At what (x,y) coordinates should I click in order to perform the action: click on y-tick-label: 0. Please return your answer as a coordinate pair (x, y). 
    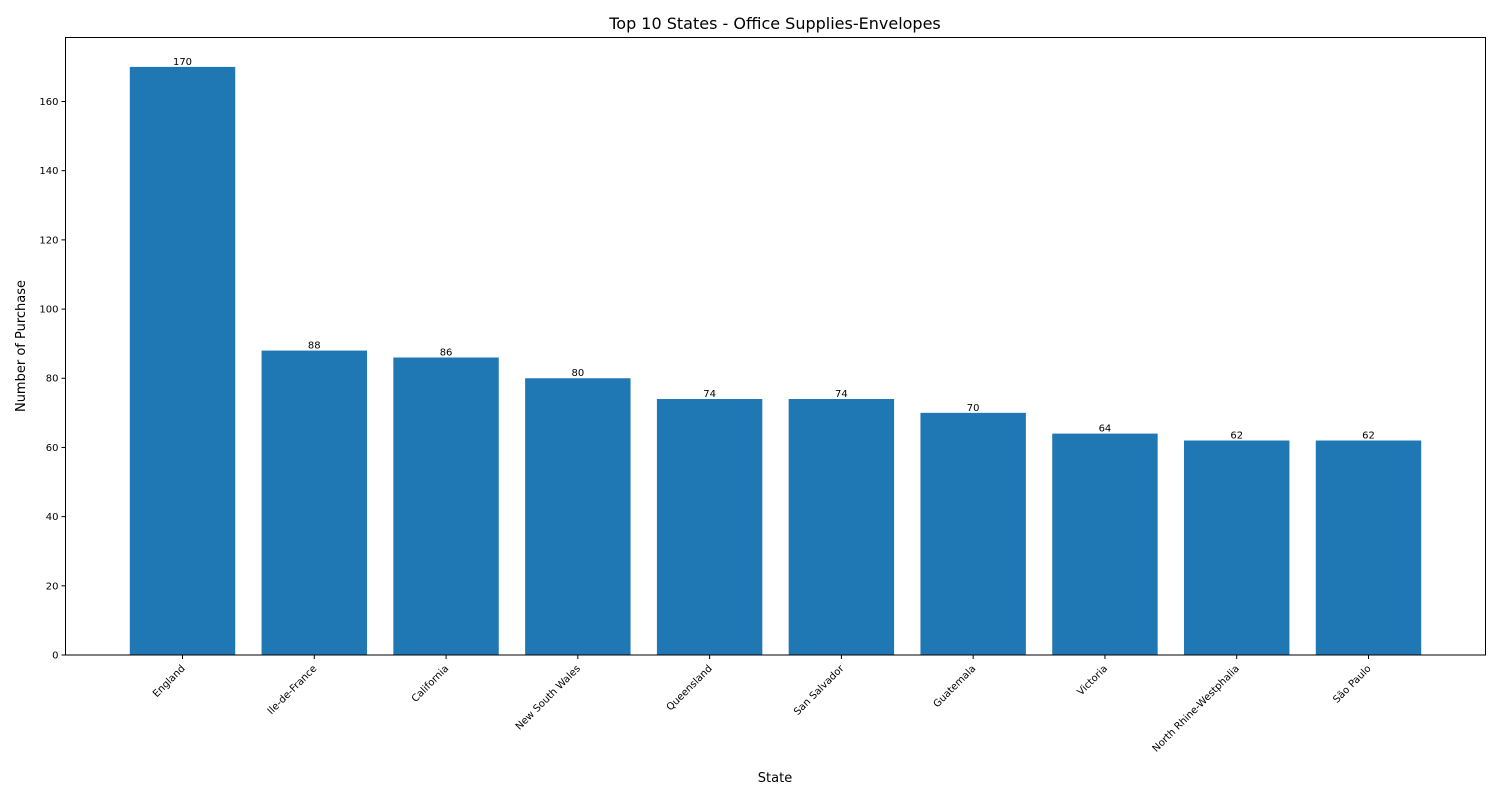
    Looking at the image, I should click on (55, 656).